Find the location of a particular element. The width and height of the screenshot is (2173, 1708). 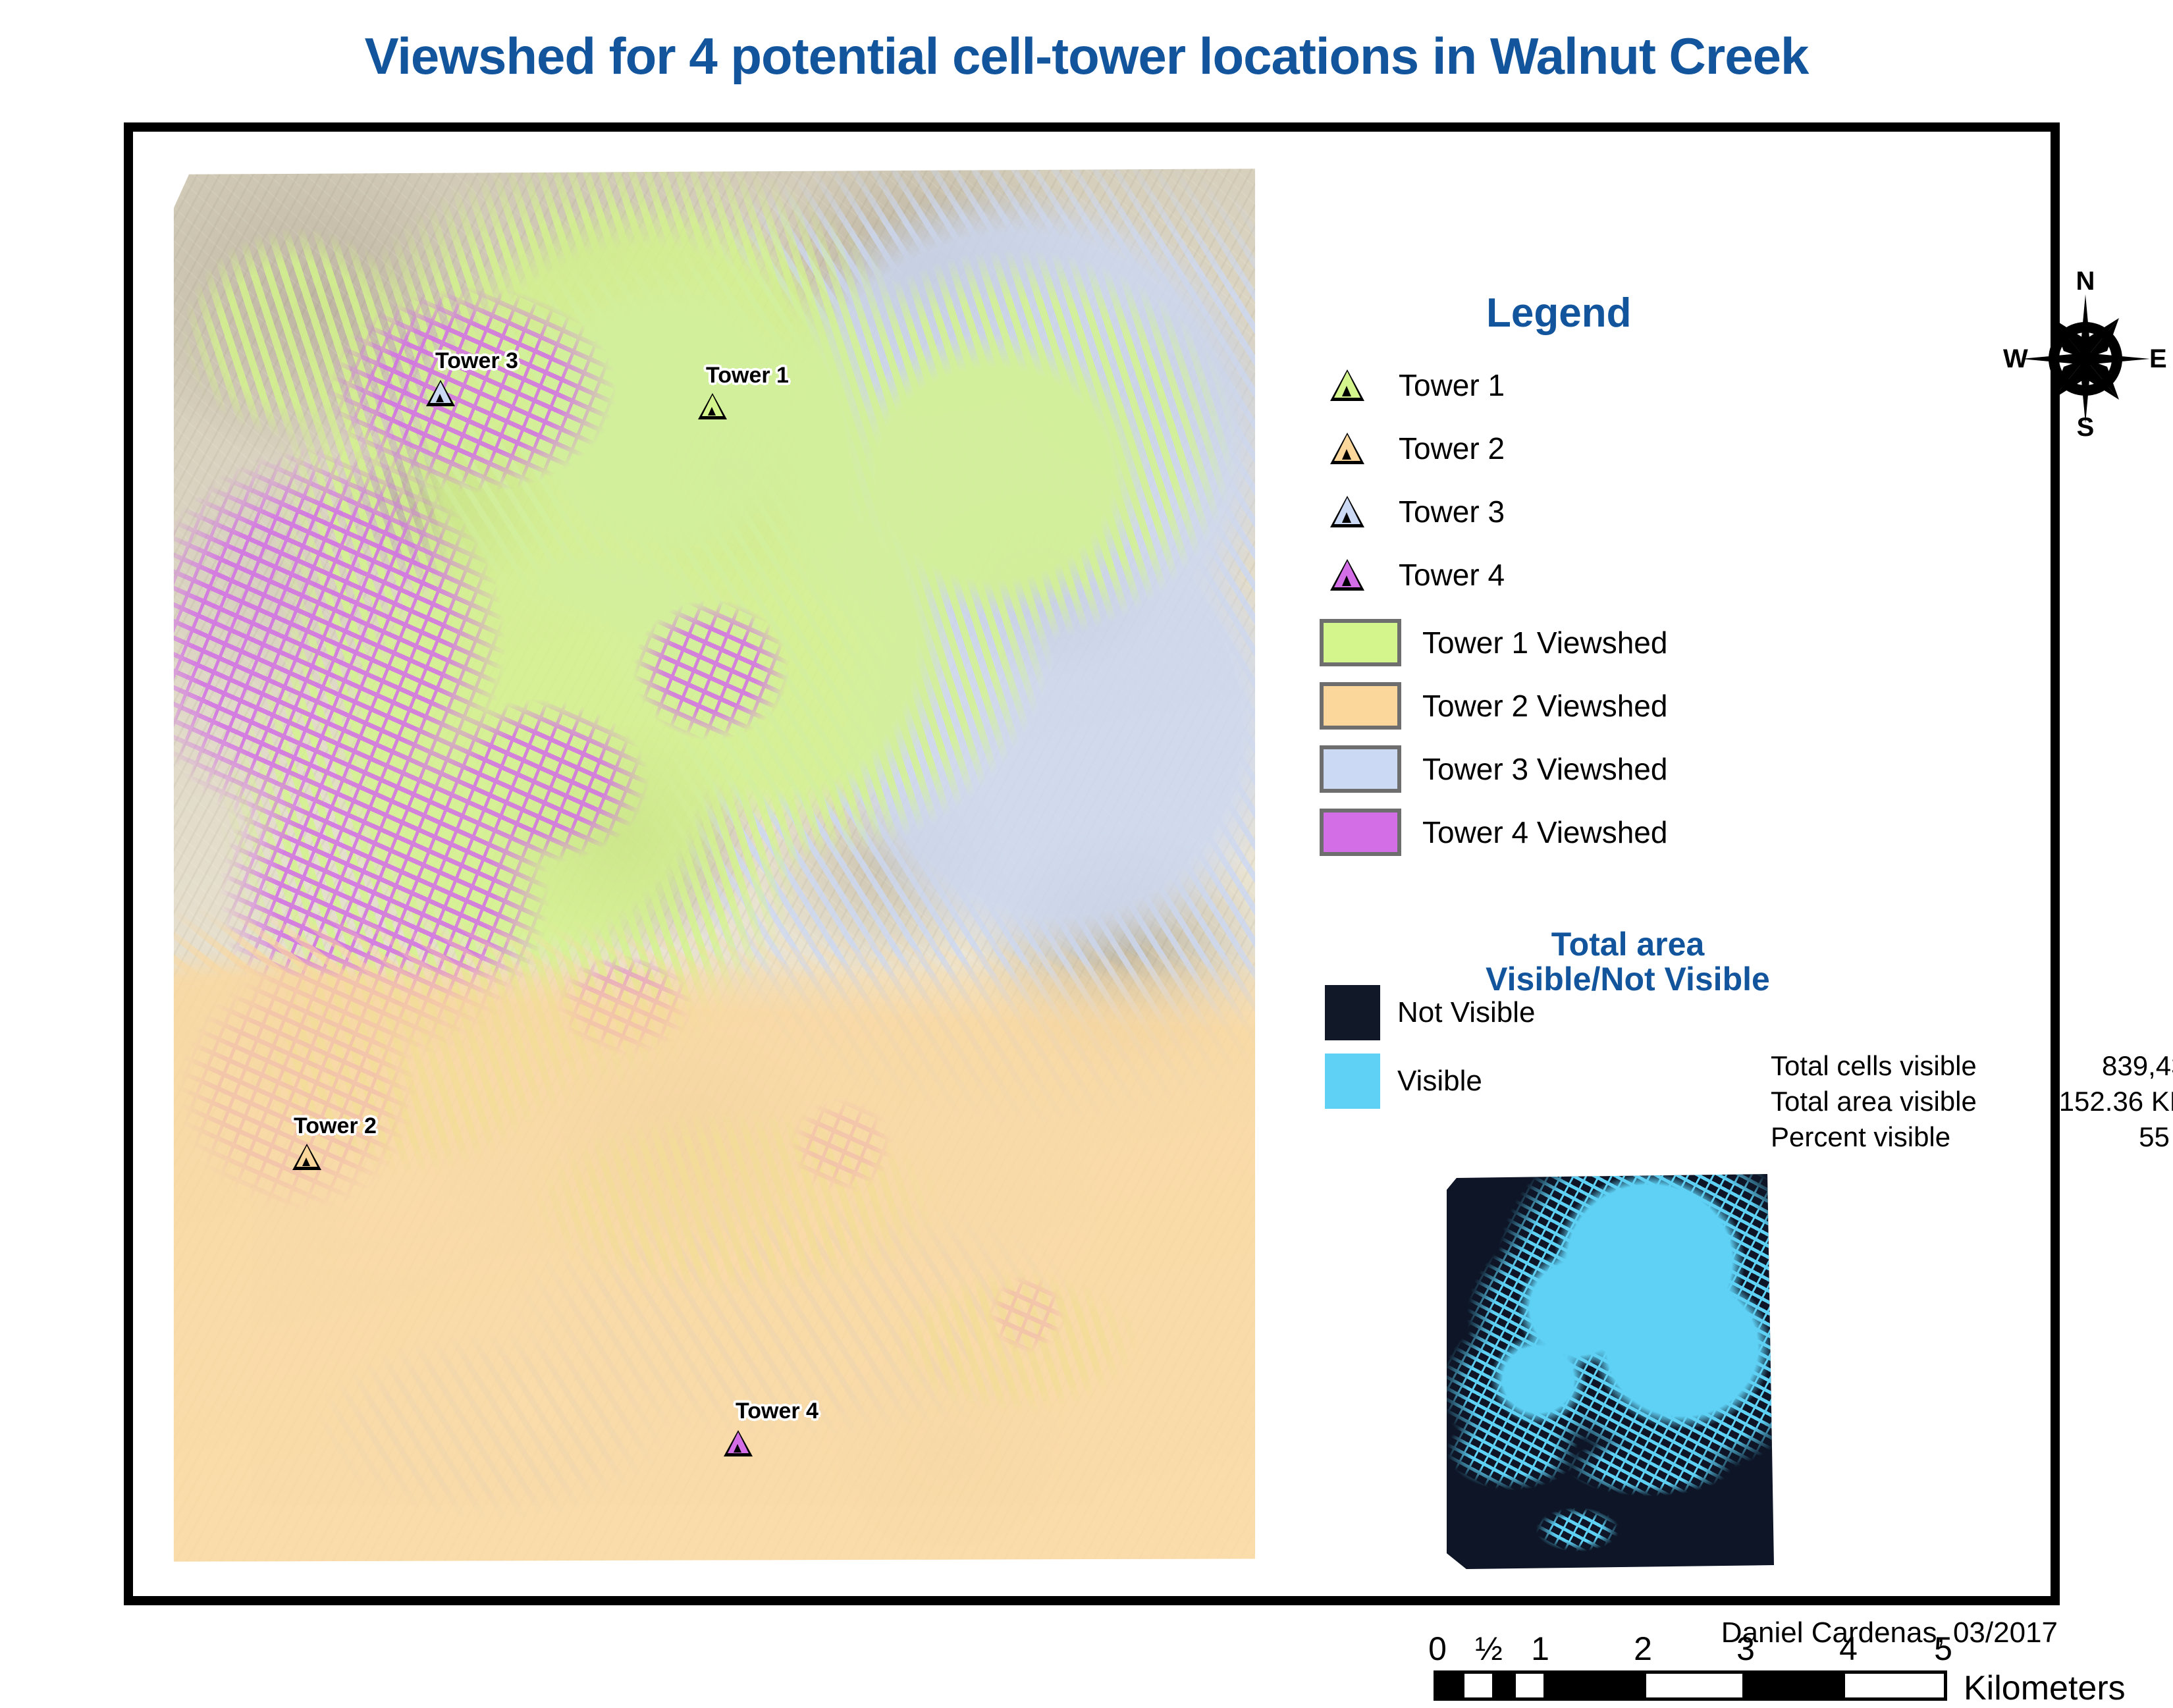

north-arrow-icon is located at coordinates (2085, 358).